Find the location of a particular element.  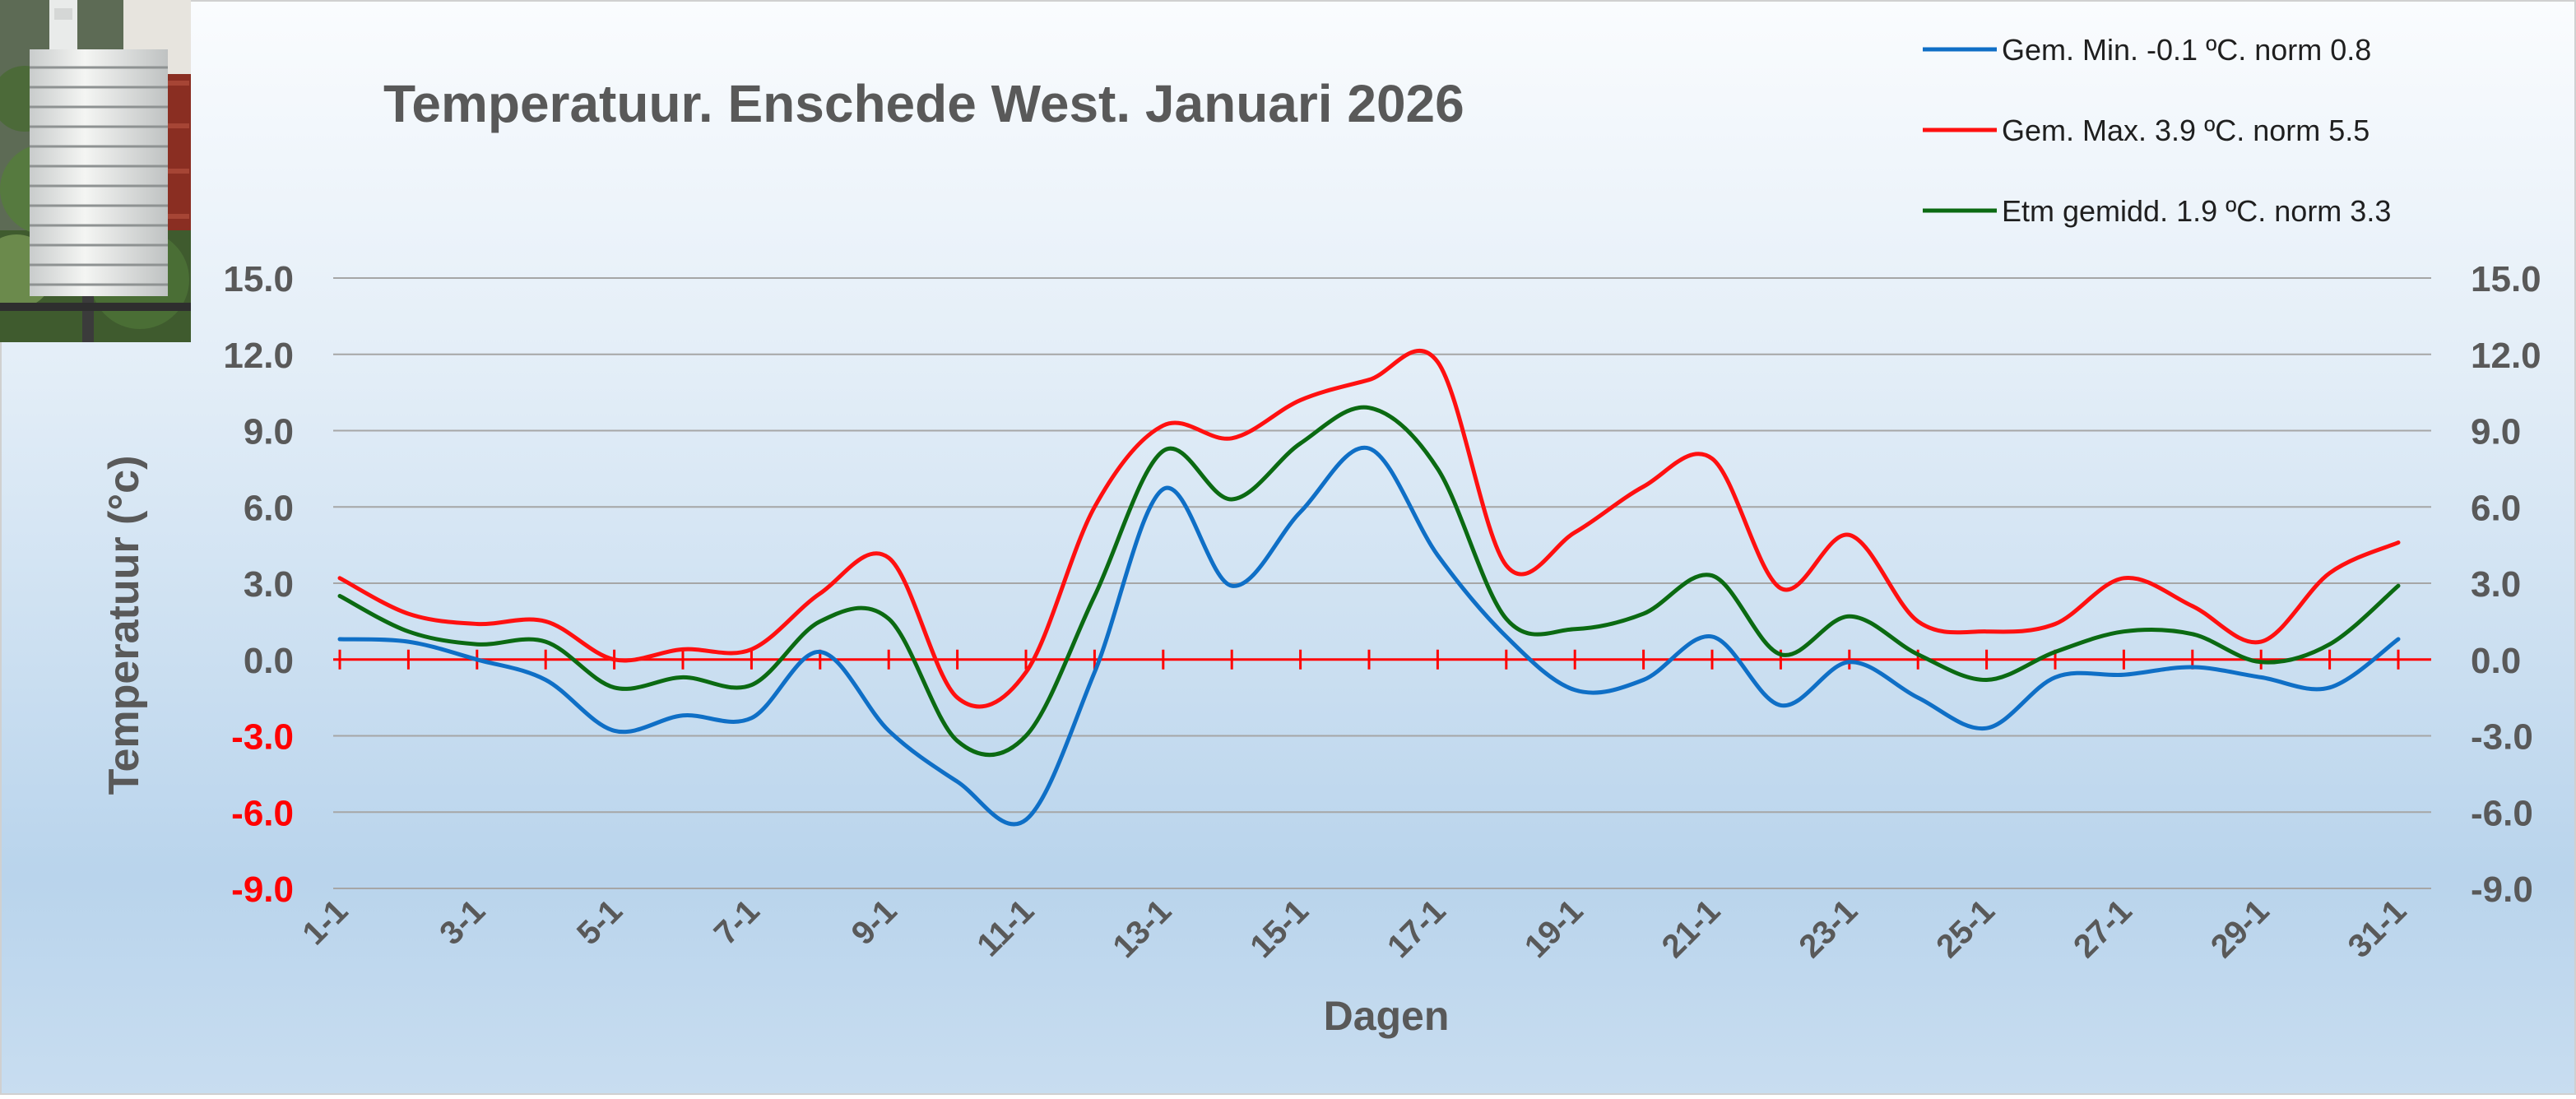

weather-screen-photo-icon is located at coordinates (96, 171).